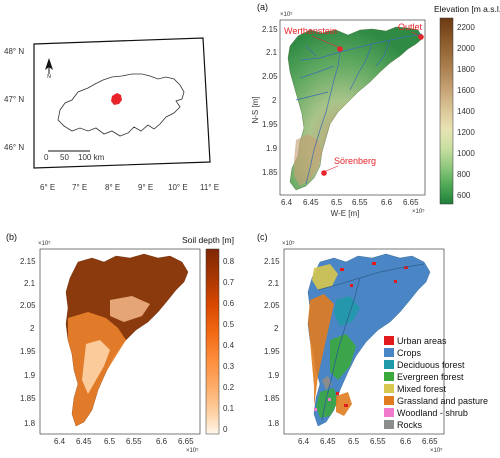 This screenshot has width=500, height=458. I want to click on landuse-deciduous, so click(347, 311).